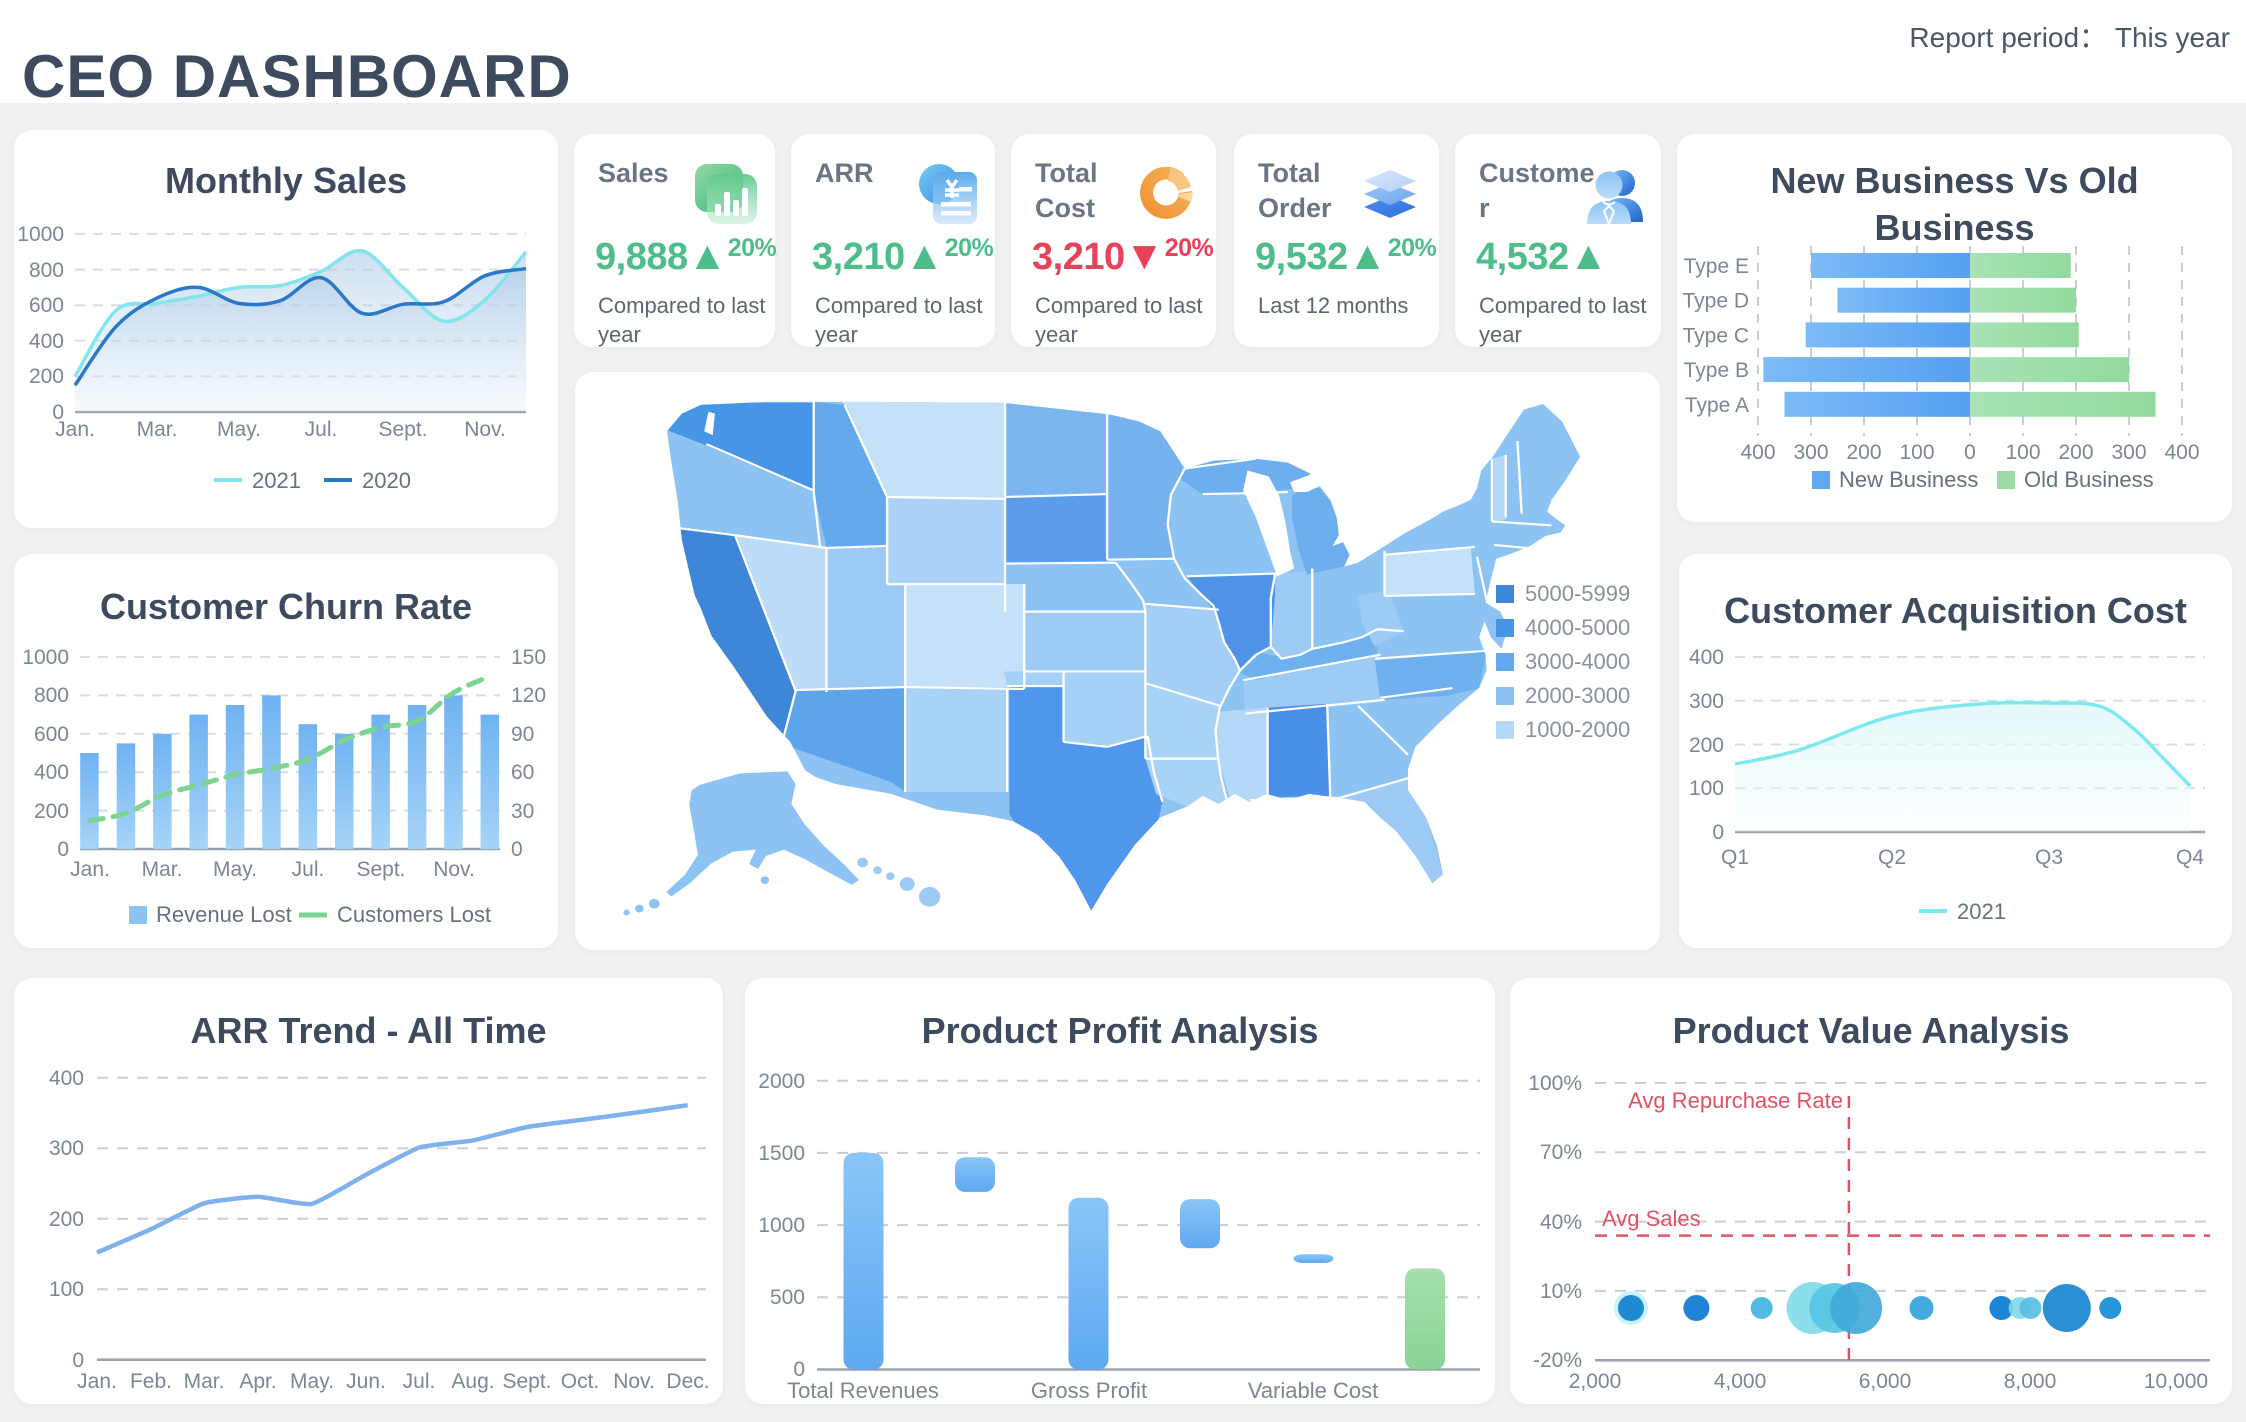 This screenshot has height=1422, width=2246. What do you see at coordinates (2089, 479) in the screenshot?
I see `svg-text: Old Business` at bounding box center [2089, 479].